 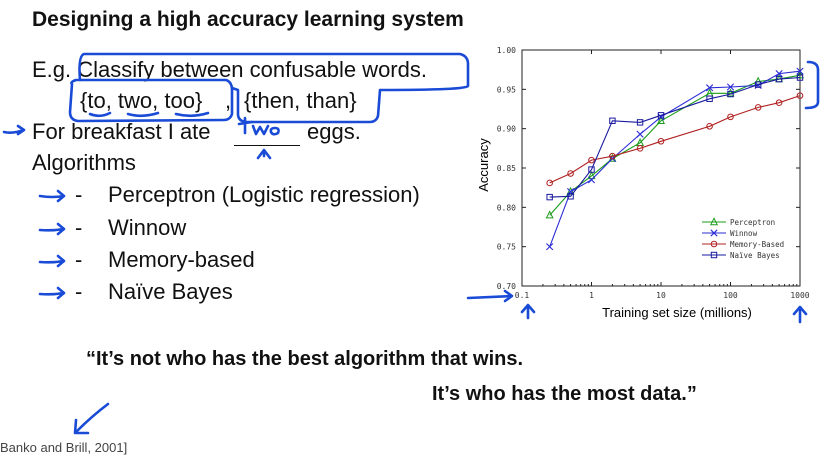 I want to click on y-tick-label: 0.85, so click(x=506, y=168).